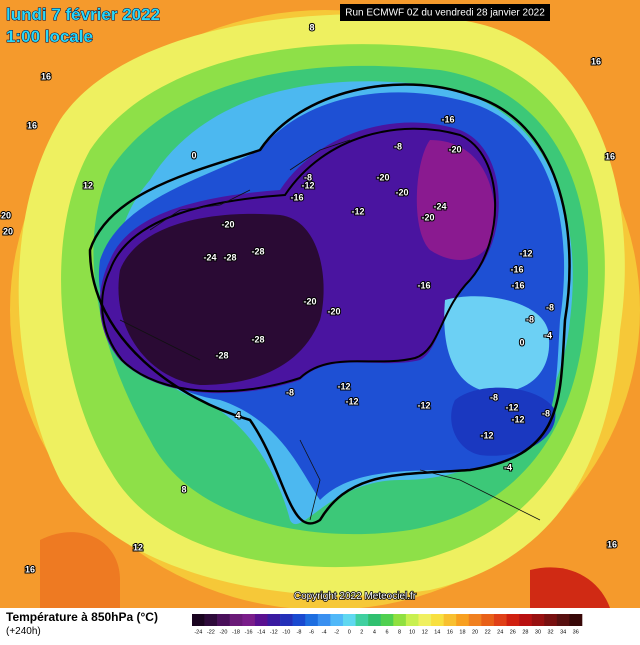 The height and width of the screenshot is (645, 640). I want to click on contour-label: -4, so click(508, 467).